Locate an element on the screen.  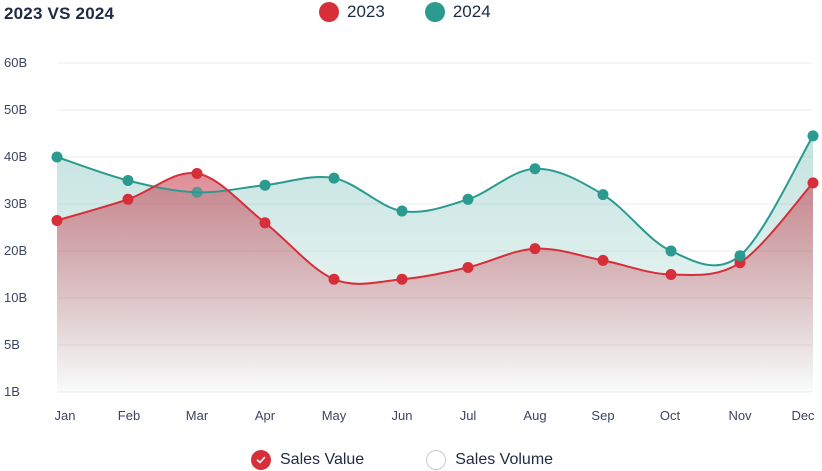
legend-item-2023: 2023 is located at coordinates (352, 12).